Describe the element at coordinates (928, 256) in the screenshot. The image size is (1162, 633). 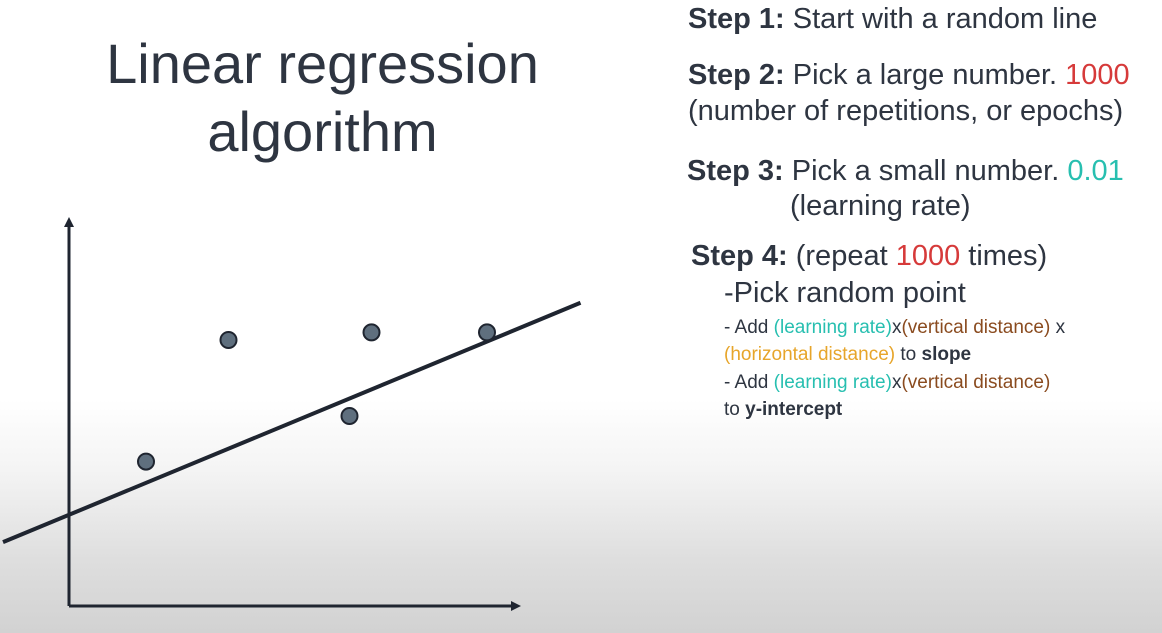
I see `step-4-value: 1000` at that location.